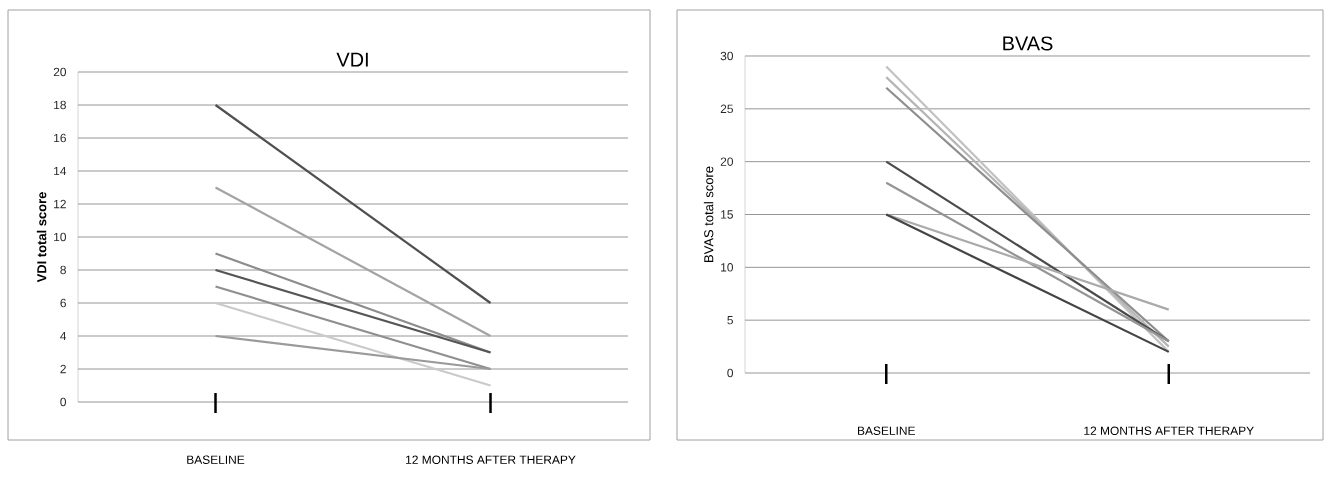 This screenshot has width=1333, height=479. Describe the element at coordinates (708, 214) in the screenshot. I see `y-axis-title: BVAS total score` at that location.